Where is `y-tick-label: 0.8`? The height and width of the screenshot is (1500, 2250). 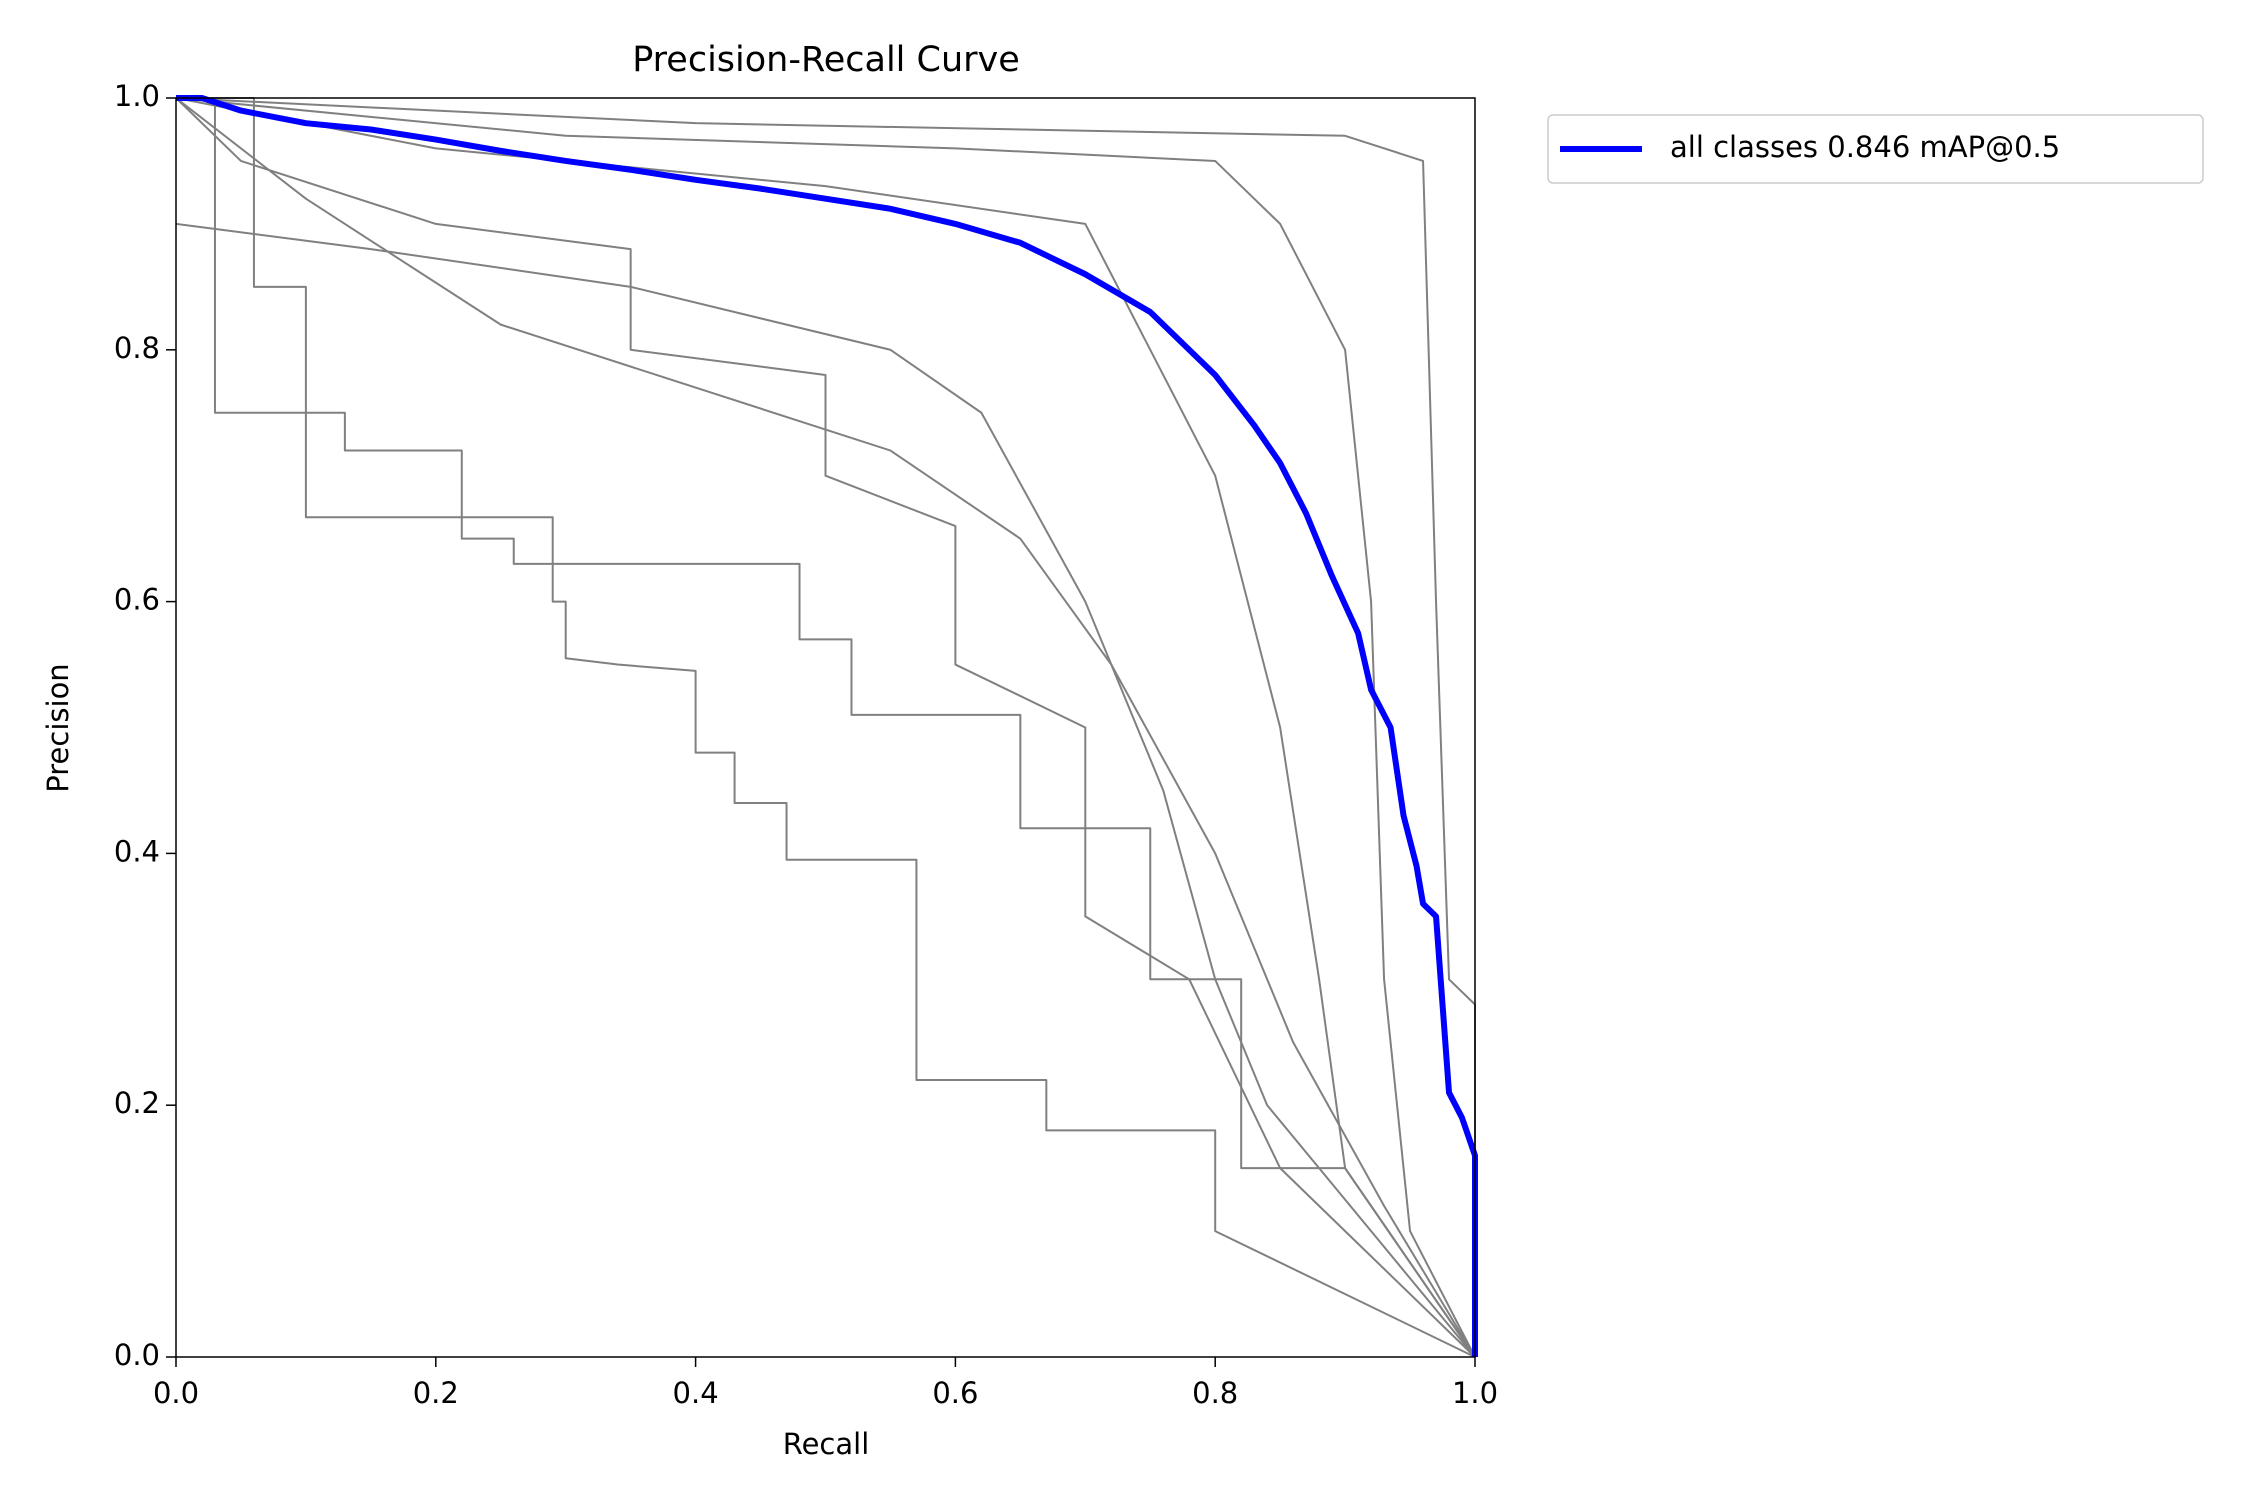
y-tick-label: 0.8 is located at coordinates (137, 348).